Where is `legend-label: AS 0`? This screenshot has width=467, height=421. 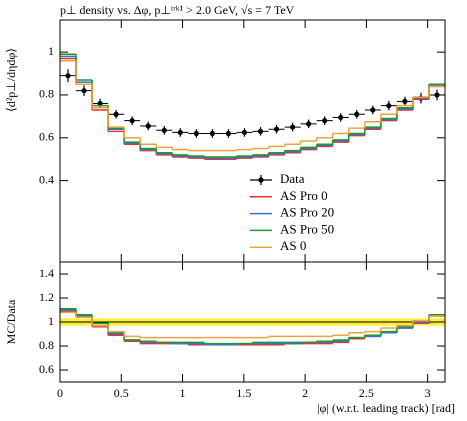
legend-label: AS 0 is located at coordinates (293, 245).